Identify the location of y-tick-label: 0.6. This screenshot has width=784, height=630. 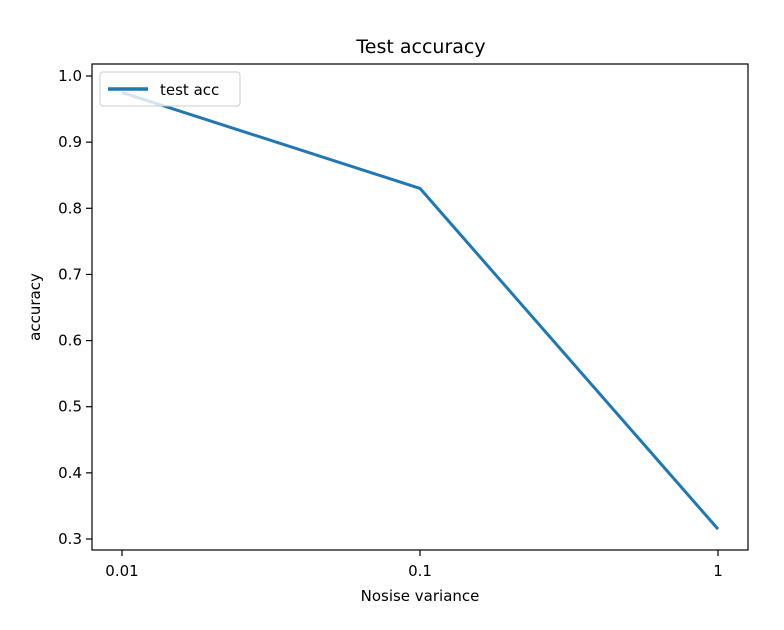
(70, 341).